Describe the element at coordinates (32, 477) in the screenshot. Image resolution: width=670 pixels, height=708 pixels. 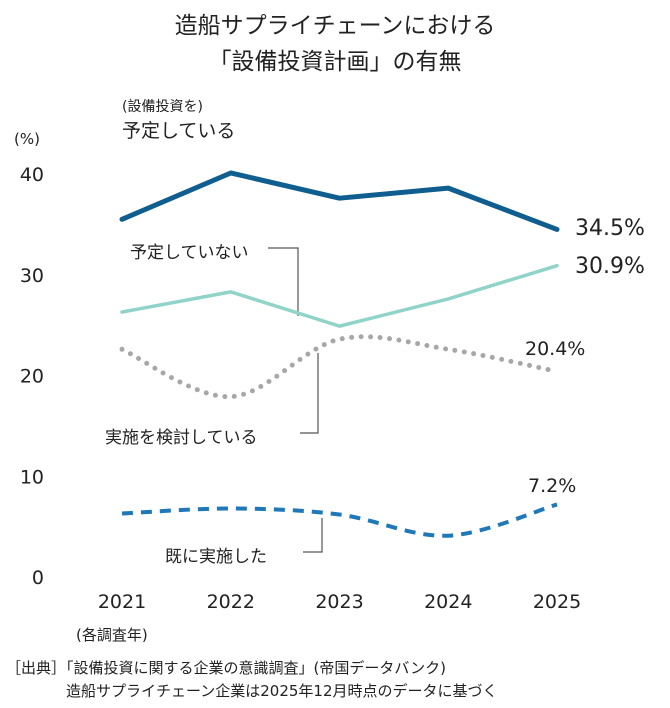
I see `y-tick-label: 10` at that location.